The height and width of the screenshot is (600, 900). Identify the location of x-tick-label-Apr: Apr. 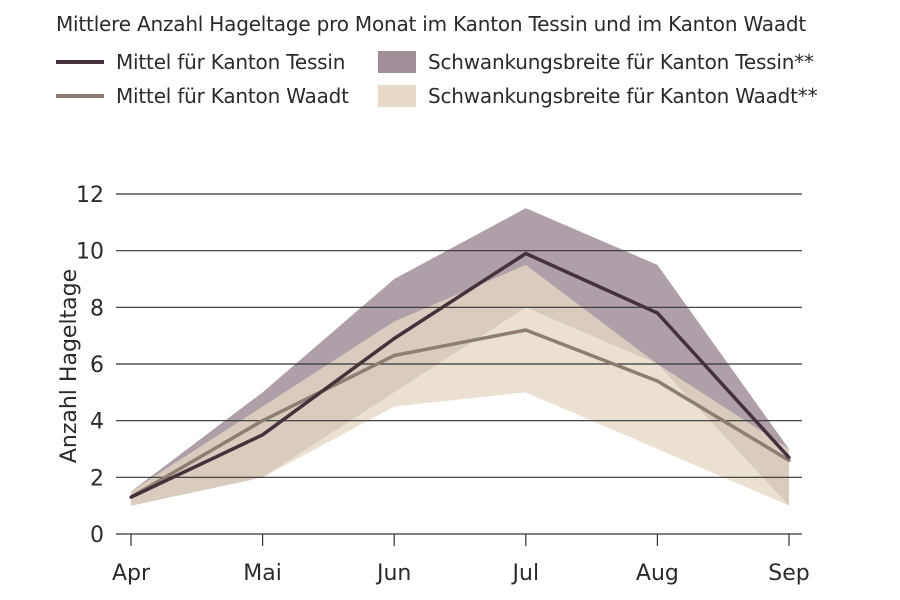
(131, 573).